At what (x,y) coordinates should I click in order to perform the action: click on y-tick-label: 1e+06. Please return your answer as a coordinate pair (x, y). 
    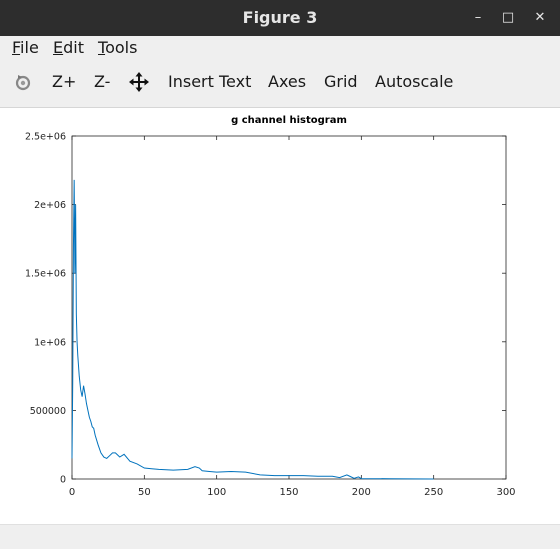
    Looking at the image, I should click on (50, 342).